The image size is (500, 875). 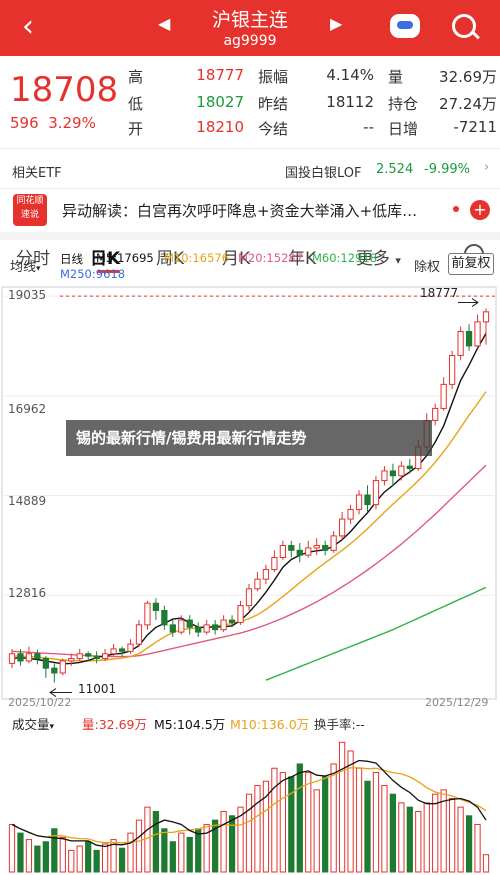 I want to click on quote-field-label: 低, so click(x=136, y=104).